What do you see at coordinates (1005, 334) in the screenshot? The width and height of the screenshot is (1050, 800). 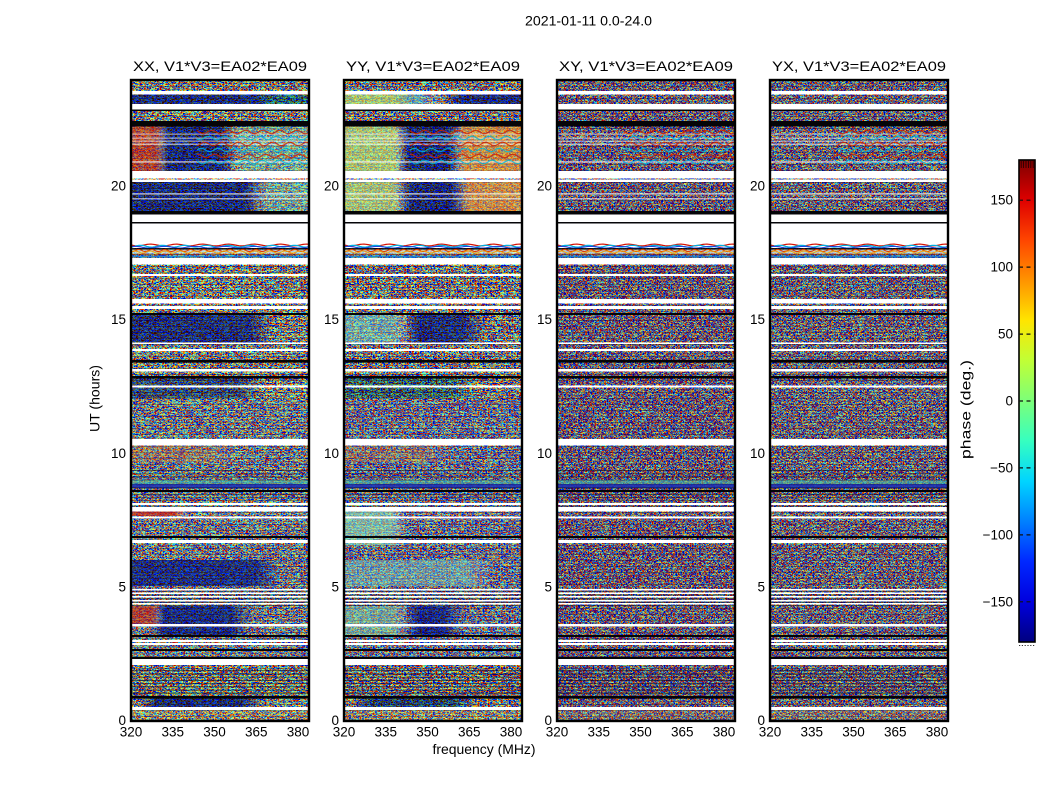 I see `svg-text: 50` at bounding box center [1005, 334].